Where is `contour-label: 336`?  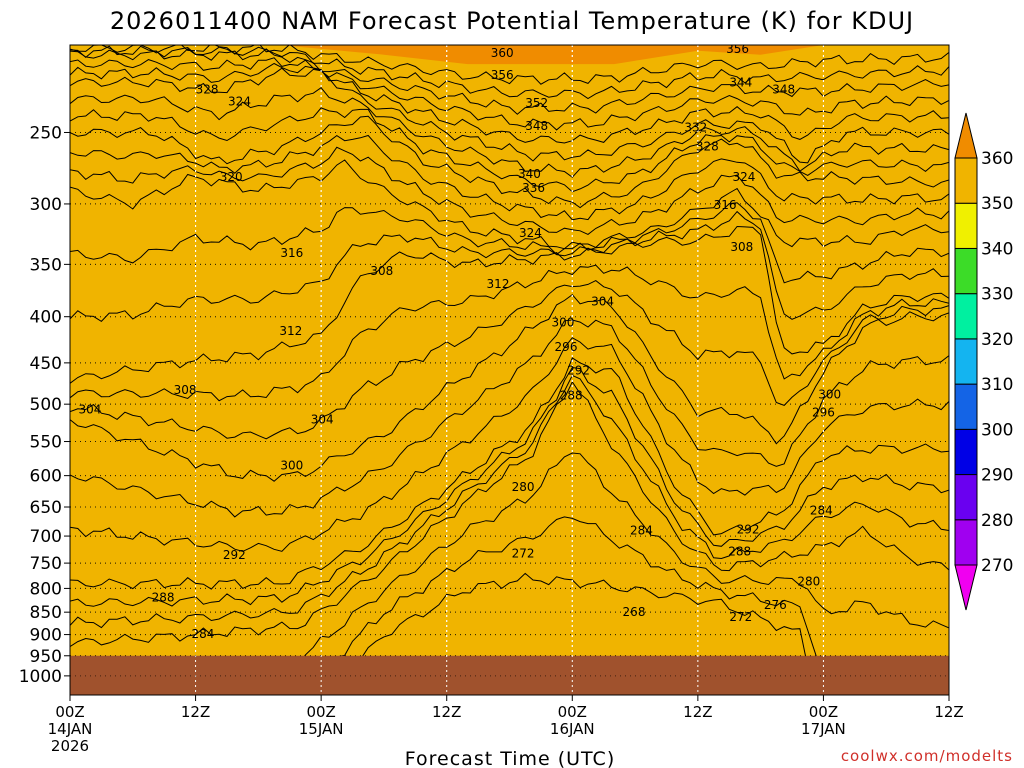
contour-label: 336 is located at coordinates (533, 188).